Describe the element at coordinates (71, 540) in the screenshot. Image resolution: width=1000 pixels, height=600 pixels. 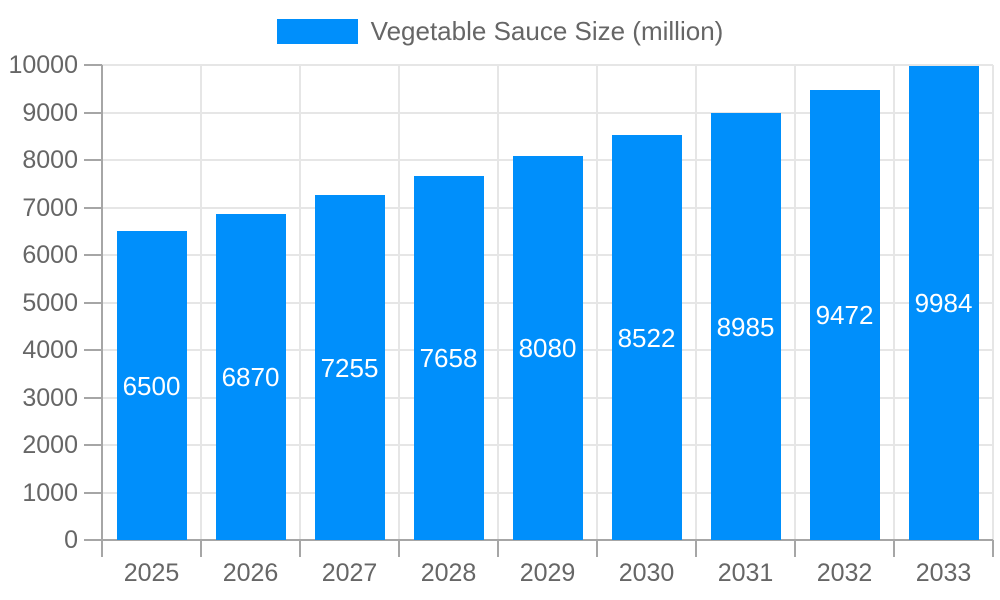
I see `y-tick-label: 0` at that location.